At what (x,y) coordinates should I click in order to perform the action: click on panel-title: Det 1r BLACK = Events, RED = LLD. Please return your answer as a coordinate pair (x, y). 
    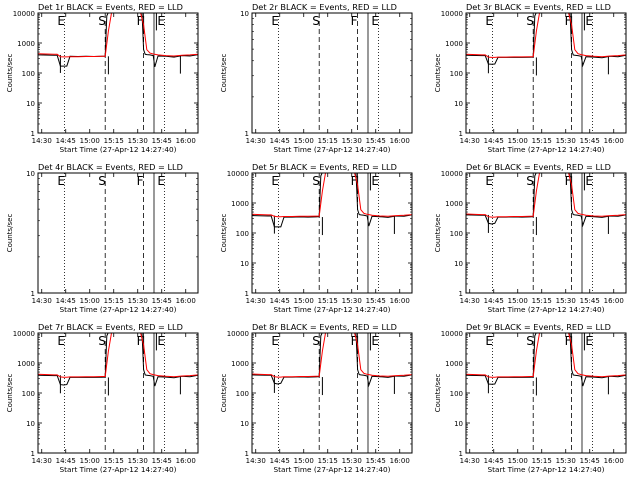
    Looking at the image, I should click on (110, 7).